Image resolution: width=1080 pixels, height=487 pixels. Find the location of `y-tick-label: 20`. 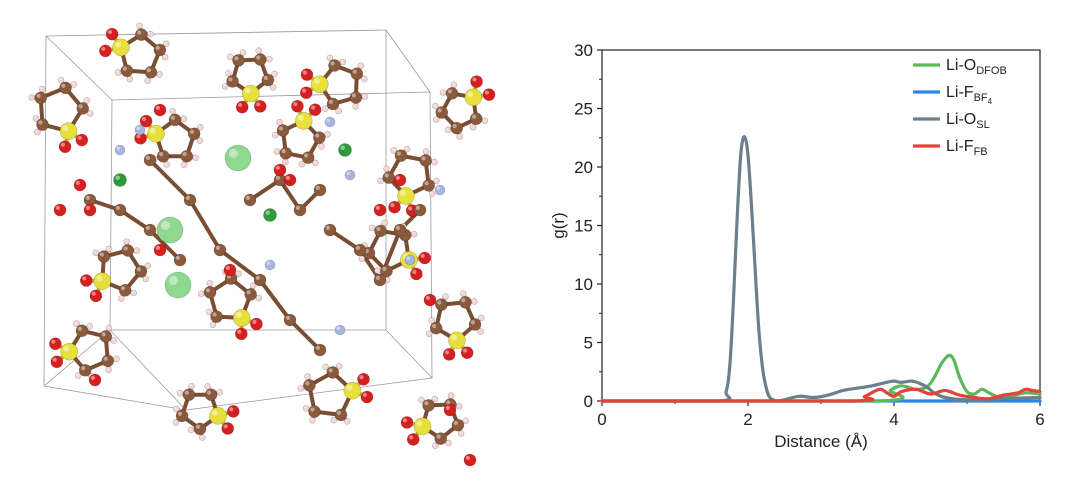

y-tick-label: 20 is located at coordinates (583, 167).